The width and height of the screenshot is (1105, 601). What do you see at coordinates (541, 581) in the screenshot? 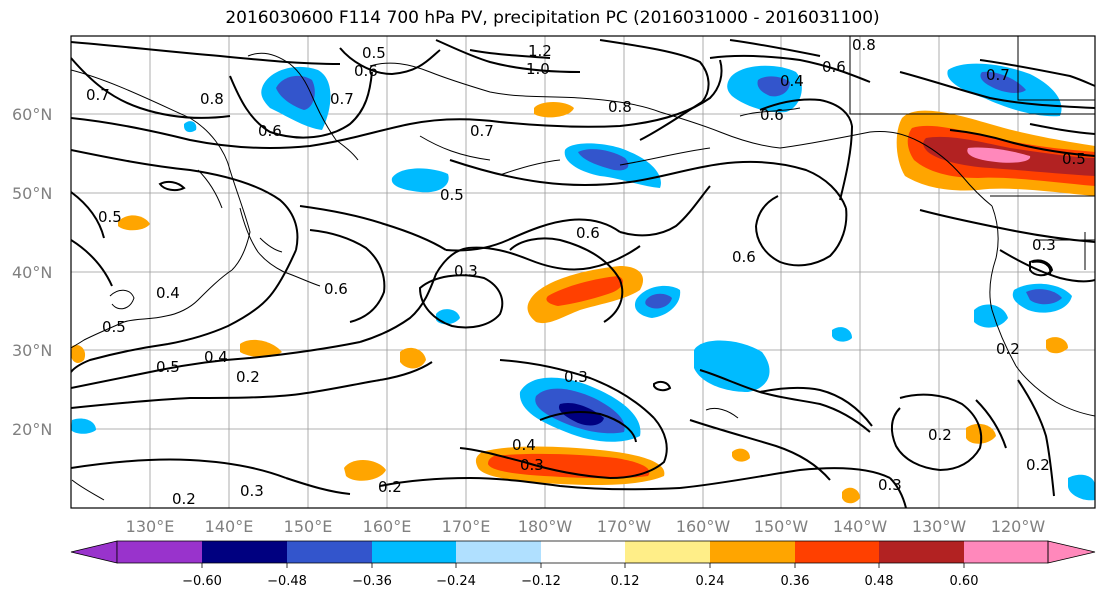
I see `colorbar-tick-label: −0.12` at bounding box center [541, 581].